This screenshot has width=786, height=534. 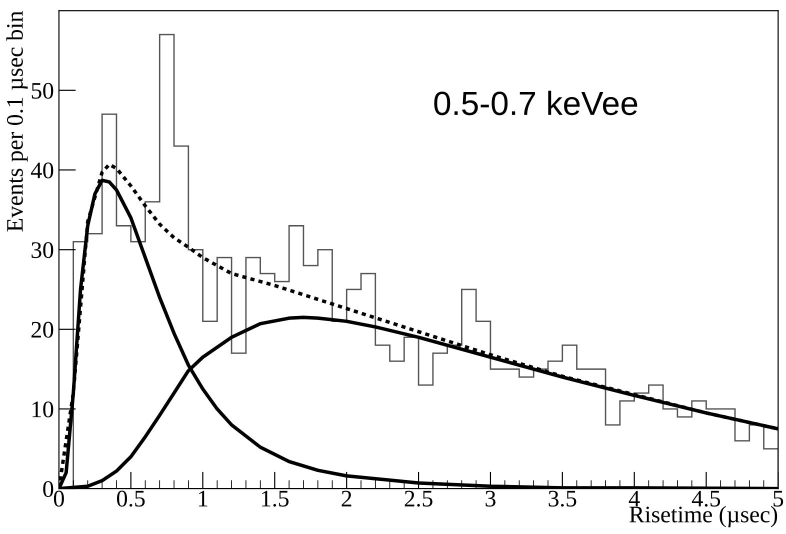 What do you see at coordinates (418, 498) in the screenshot?
I see `x-tick-label: 2.5` at bounding box center [418, 498].